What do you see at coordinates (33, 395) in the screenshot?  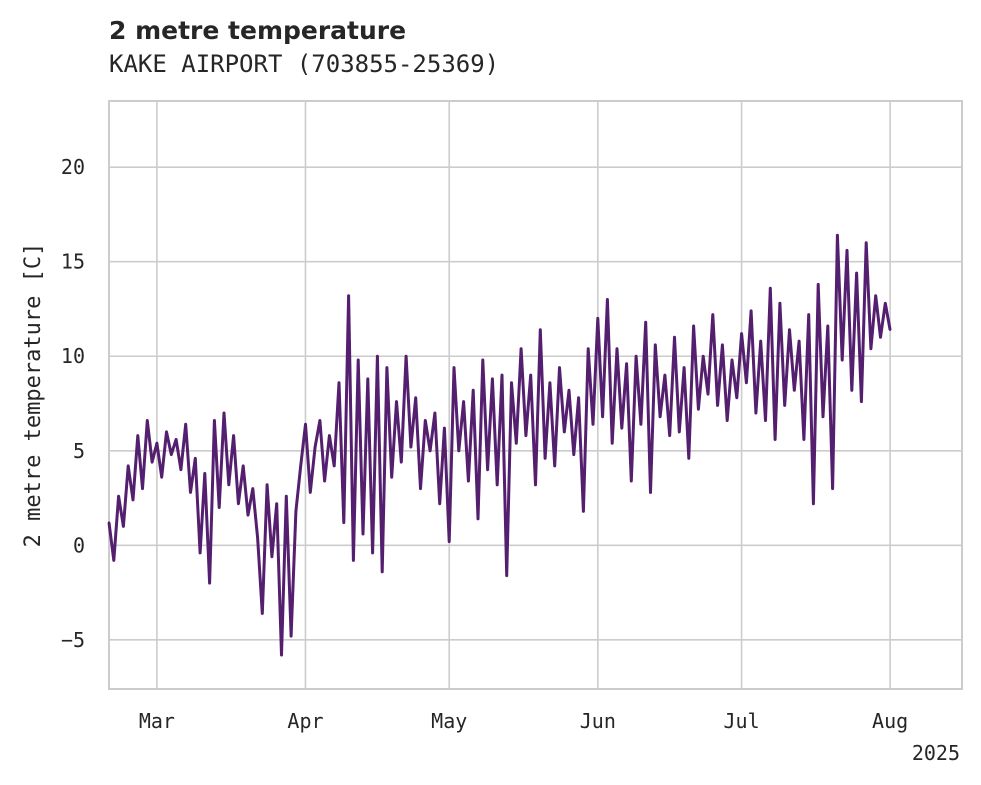 I see `y-axis-label: 2 metre temperature [C]` at bounding box center [33, 395].